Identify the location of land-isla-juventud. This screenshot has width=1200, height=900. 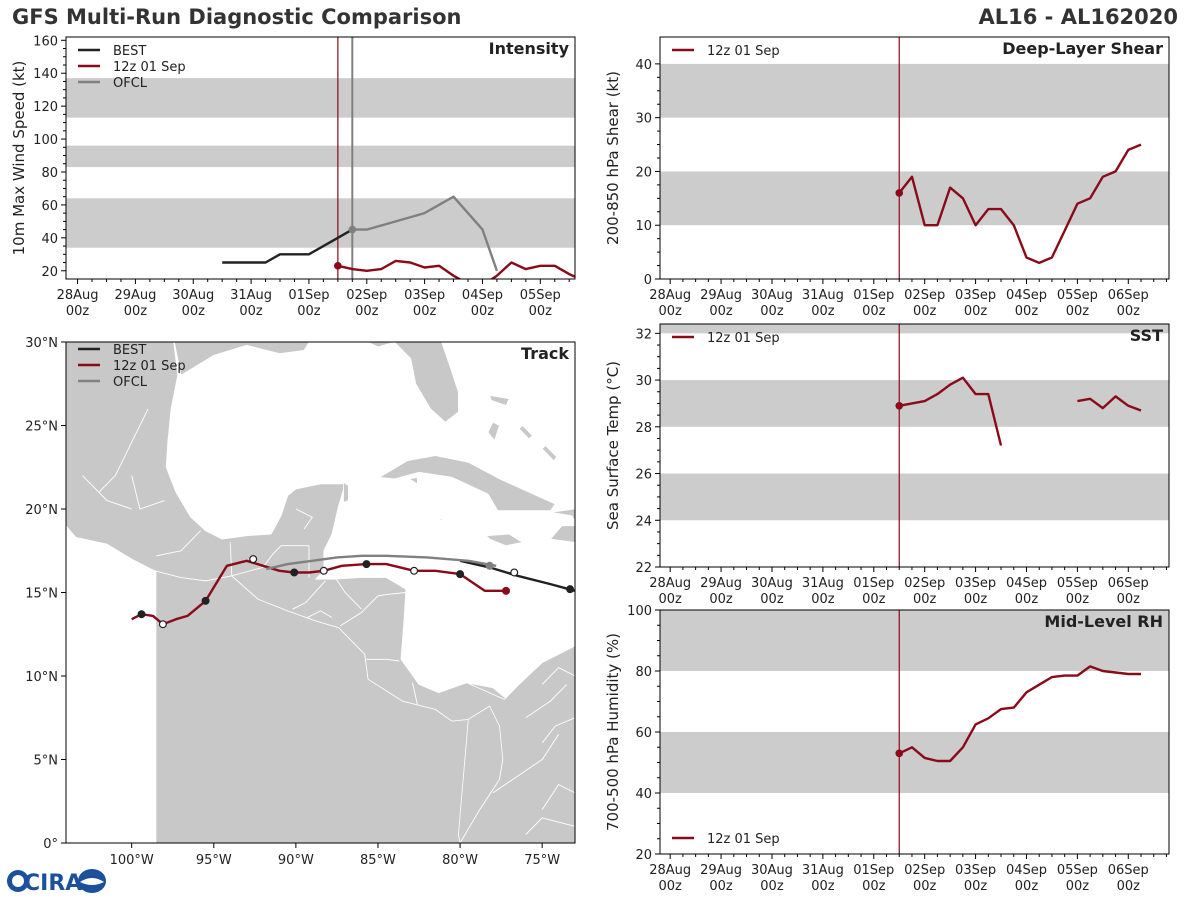
(413, 480).